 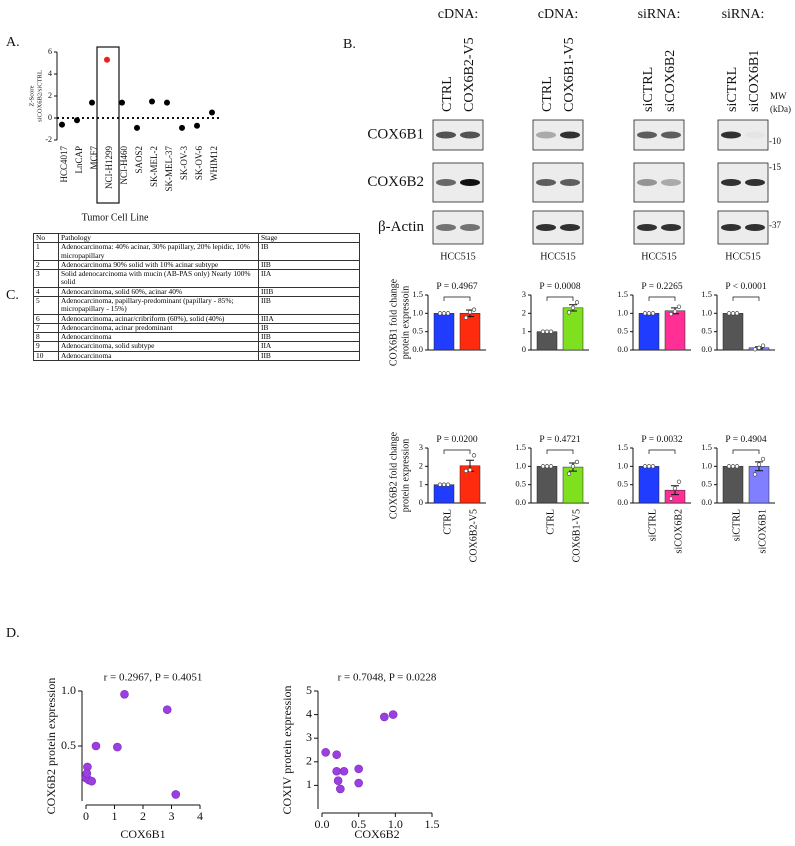 What do you see at coordinates (736, 525) in the screenshot?
I see `x-tick-label: siCTRL` at bounding box center [736, 525].